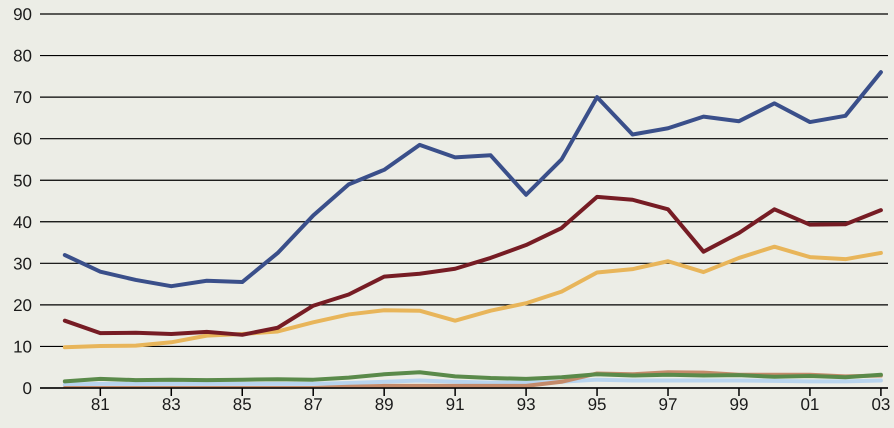 The image size is (894, 428). I want to click on y-tick-label: 70, so click(22, 98).